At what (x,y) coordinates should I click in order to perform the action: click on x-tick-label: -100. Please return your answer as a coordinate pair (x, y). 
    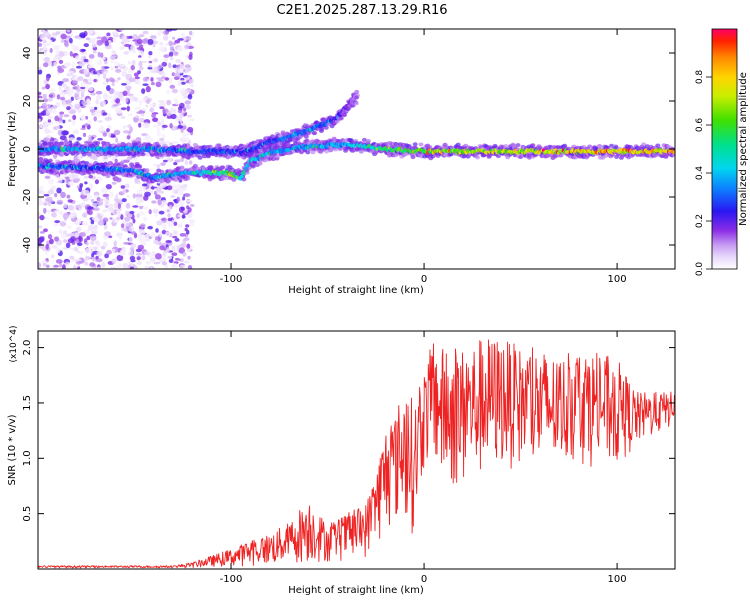
    Looking at the image, I should click on (231, 279).